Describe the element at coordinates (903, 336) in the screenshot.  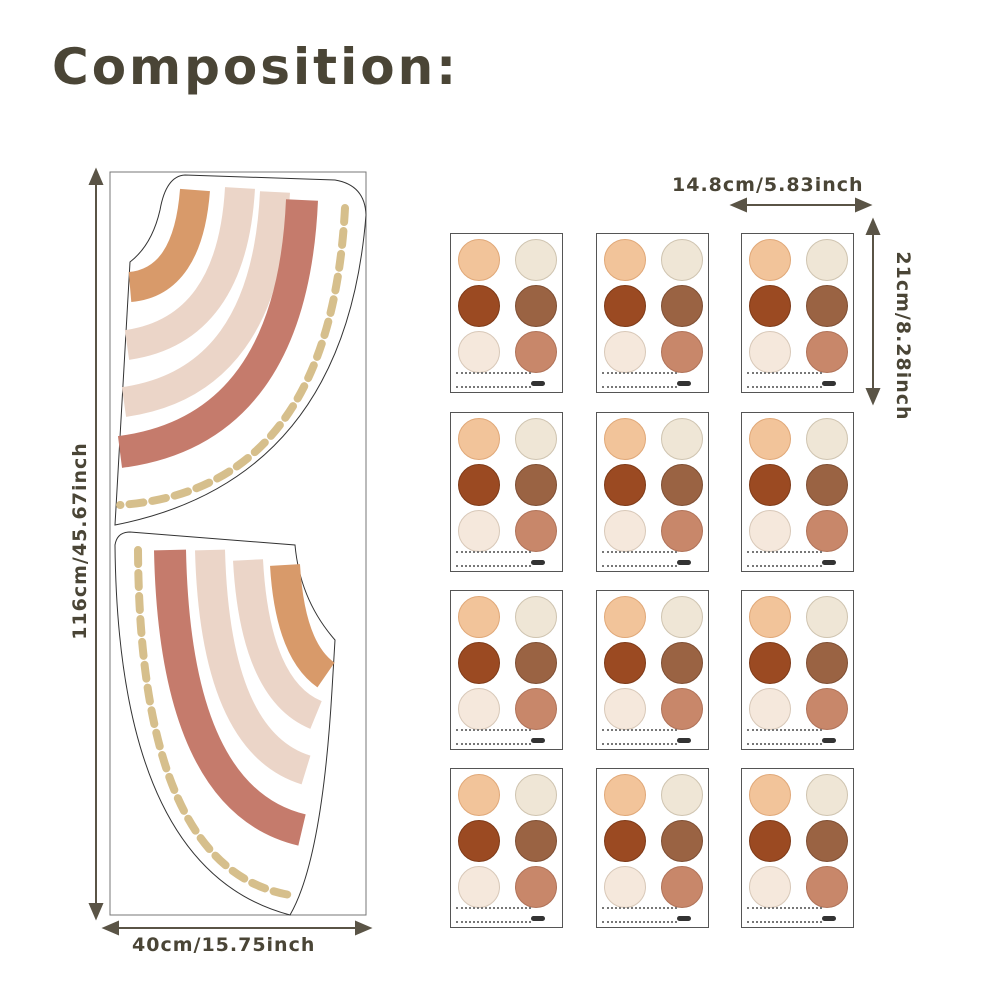
I see `sheet-height-label: 21cm/8.28inch` at that location.